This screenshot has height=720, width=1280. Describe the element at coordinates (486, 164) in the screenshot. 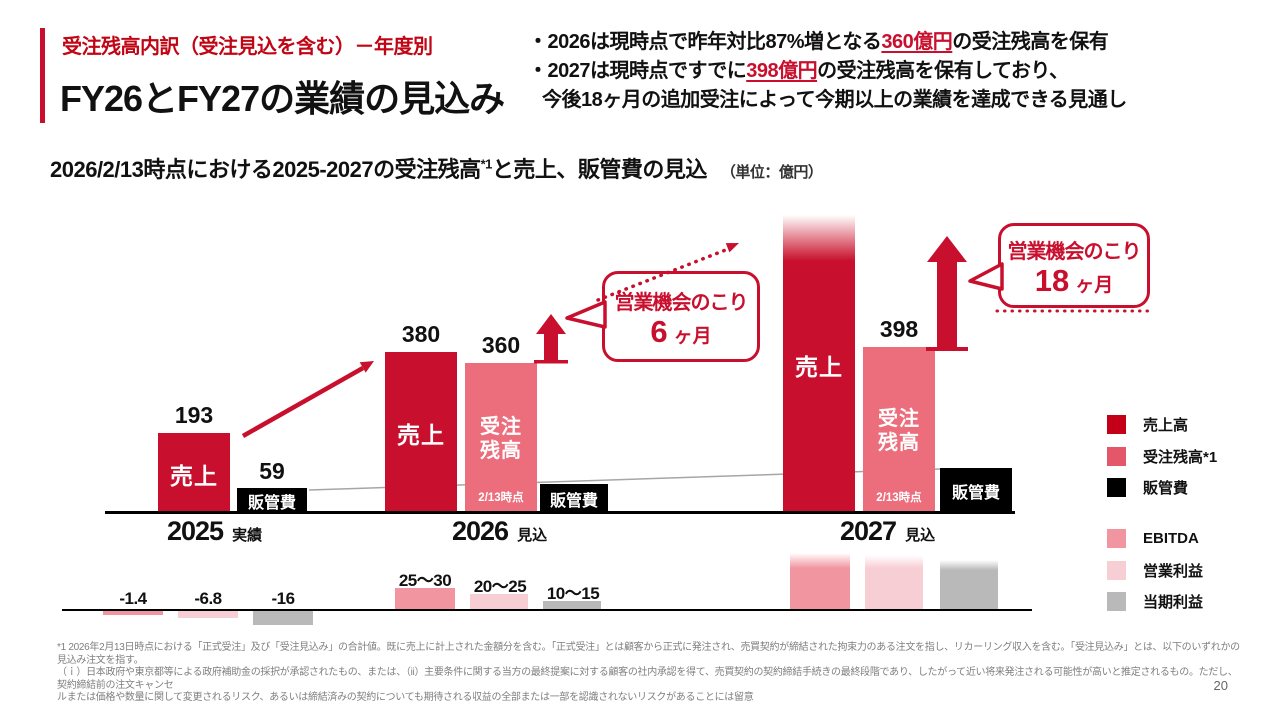

I see `footnote-marker: *1` at that location.